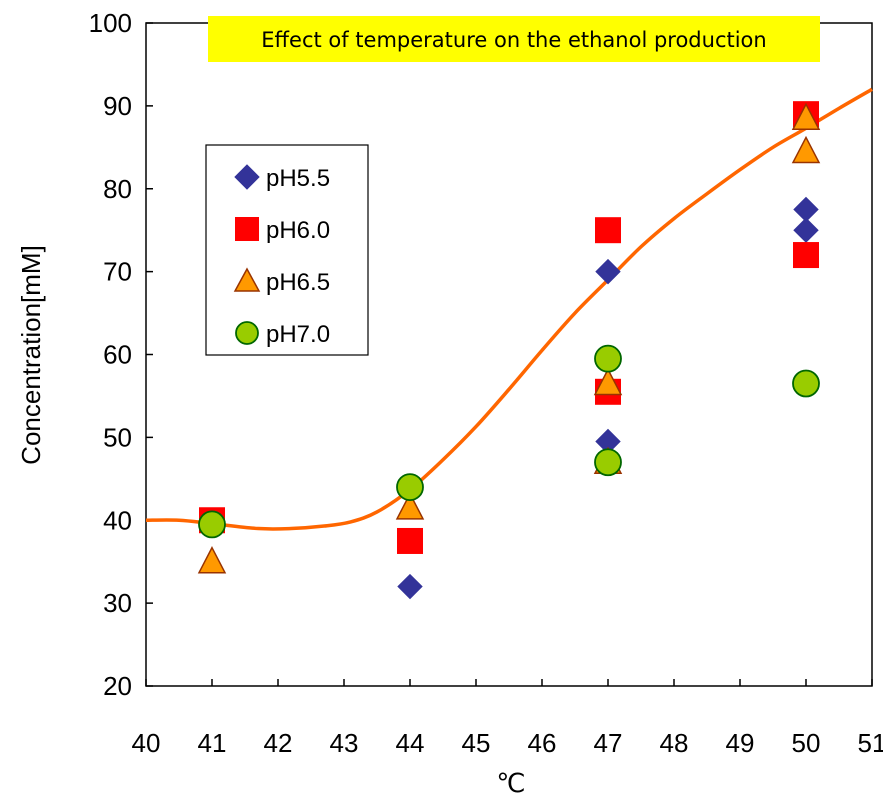 The height and width of the screenshot is (805, 883). Describe the element at coordinates (146, 743) in the screenshot. I see `x-tick-label: 40` at that location.